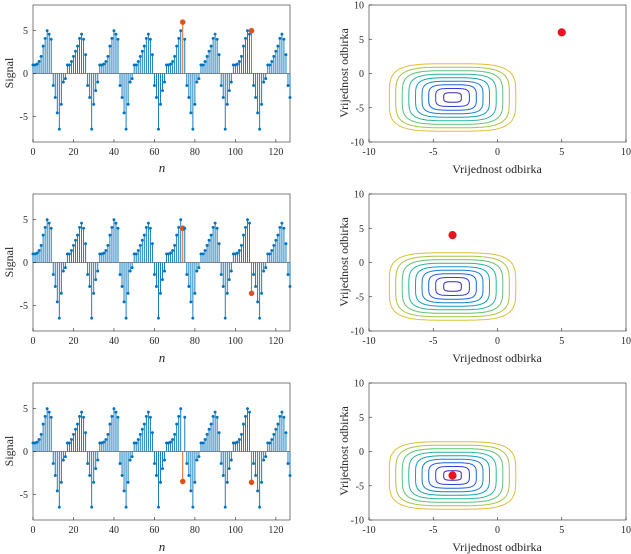 Image resolution: width=631 pixels, height=554 pixels. What do you see at coordinates (182, 22) in the screenshot?
I see `highlighted-point` at bounding box center [182, 22].